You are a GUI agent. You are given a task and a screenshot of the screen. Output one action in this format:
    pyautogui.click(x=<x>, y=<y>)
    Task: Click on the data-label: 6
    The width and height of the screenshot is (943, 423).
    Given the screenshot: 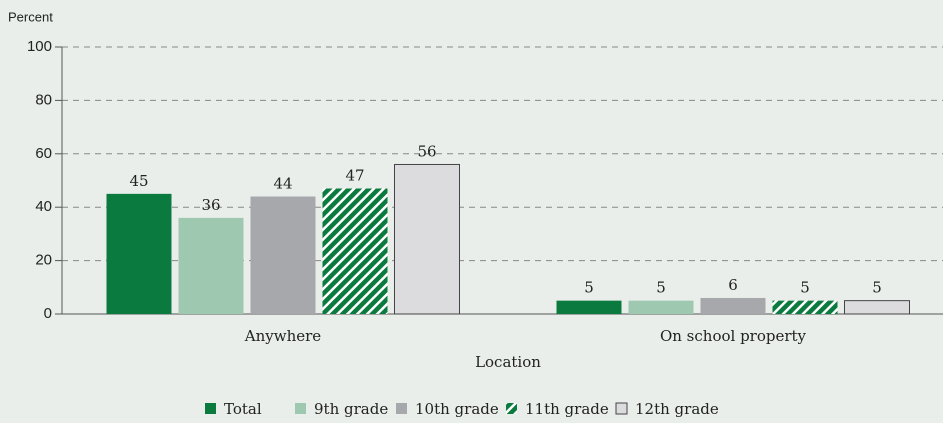 What is the action you would take?
    pyautogui.click(x=733, y=285)
    